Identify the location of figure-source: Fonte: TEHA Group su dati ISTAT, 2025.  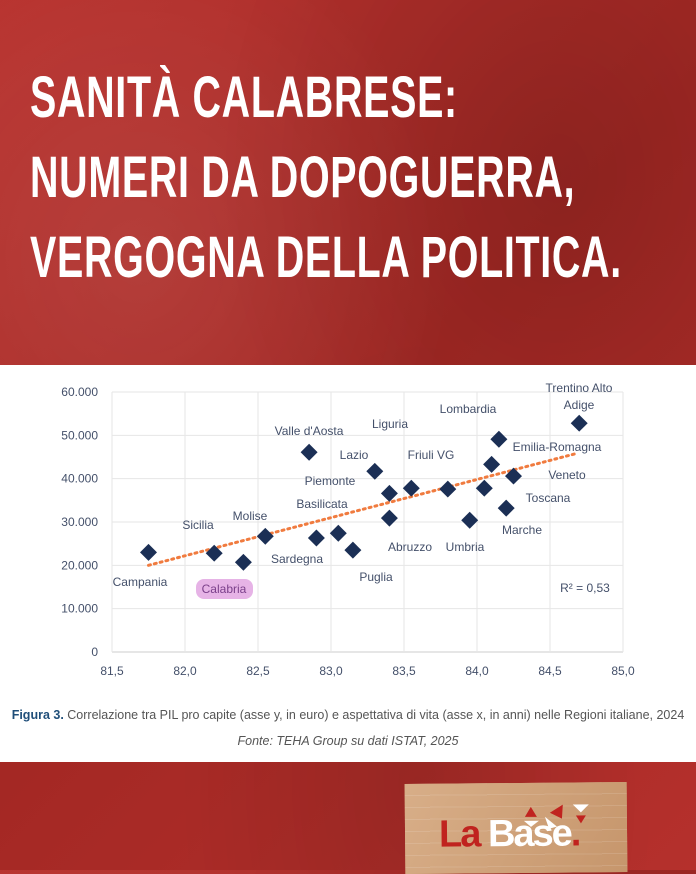
(348, 741).